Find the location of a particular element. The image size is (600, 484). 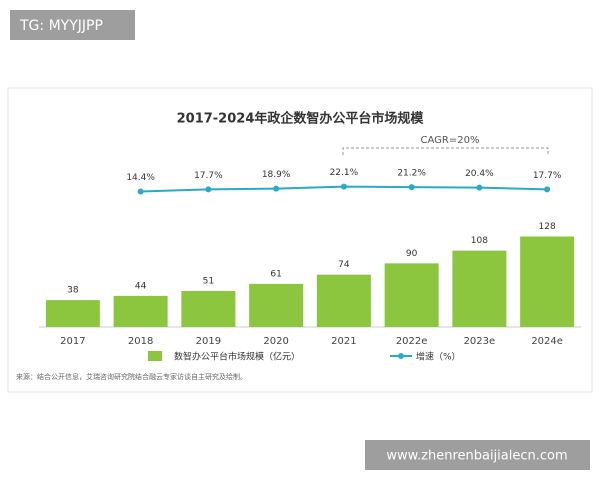

value-label: 44 is located at coordinates (141, 286).